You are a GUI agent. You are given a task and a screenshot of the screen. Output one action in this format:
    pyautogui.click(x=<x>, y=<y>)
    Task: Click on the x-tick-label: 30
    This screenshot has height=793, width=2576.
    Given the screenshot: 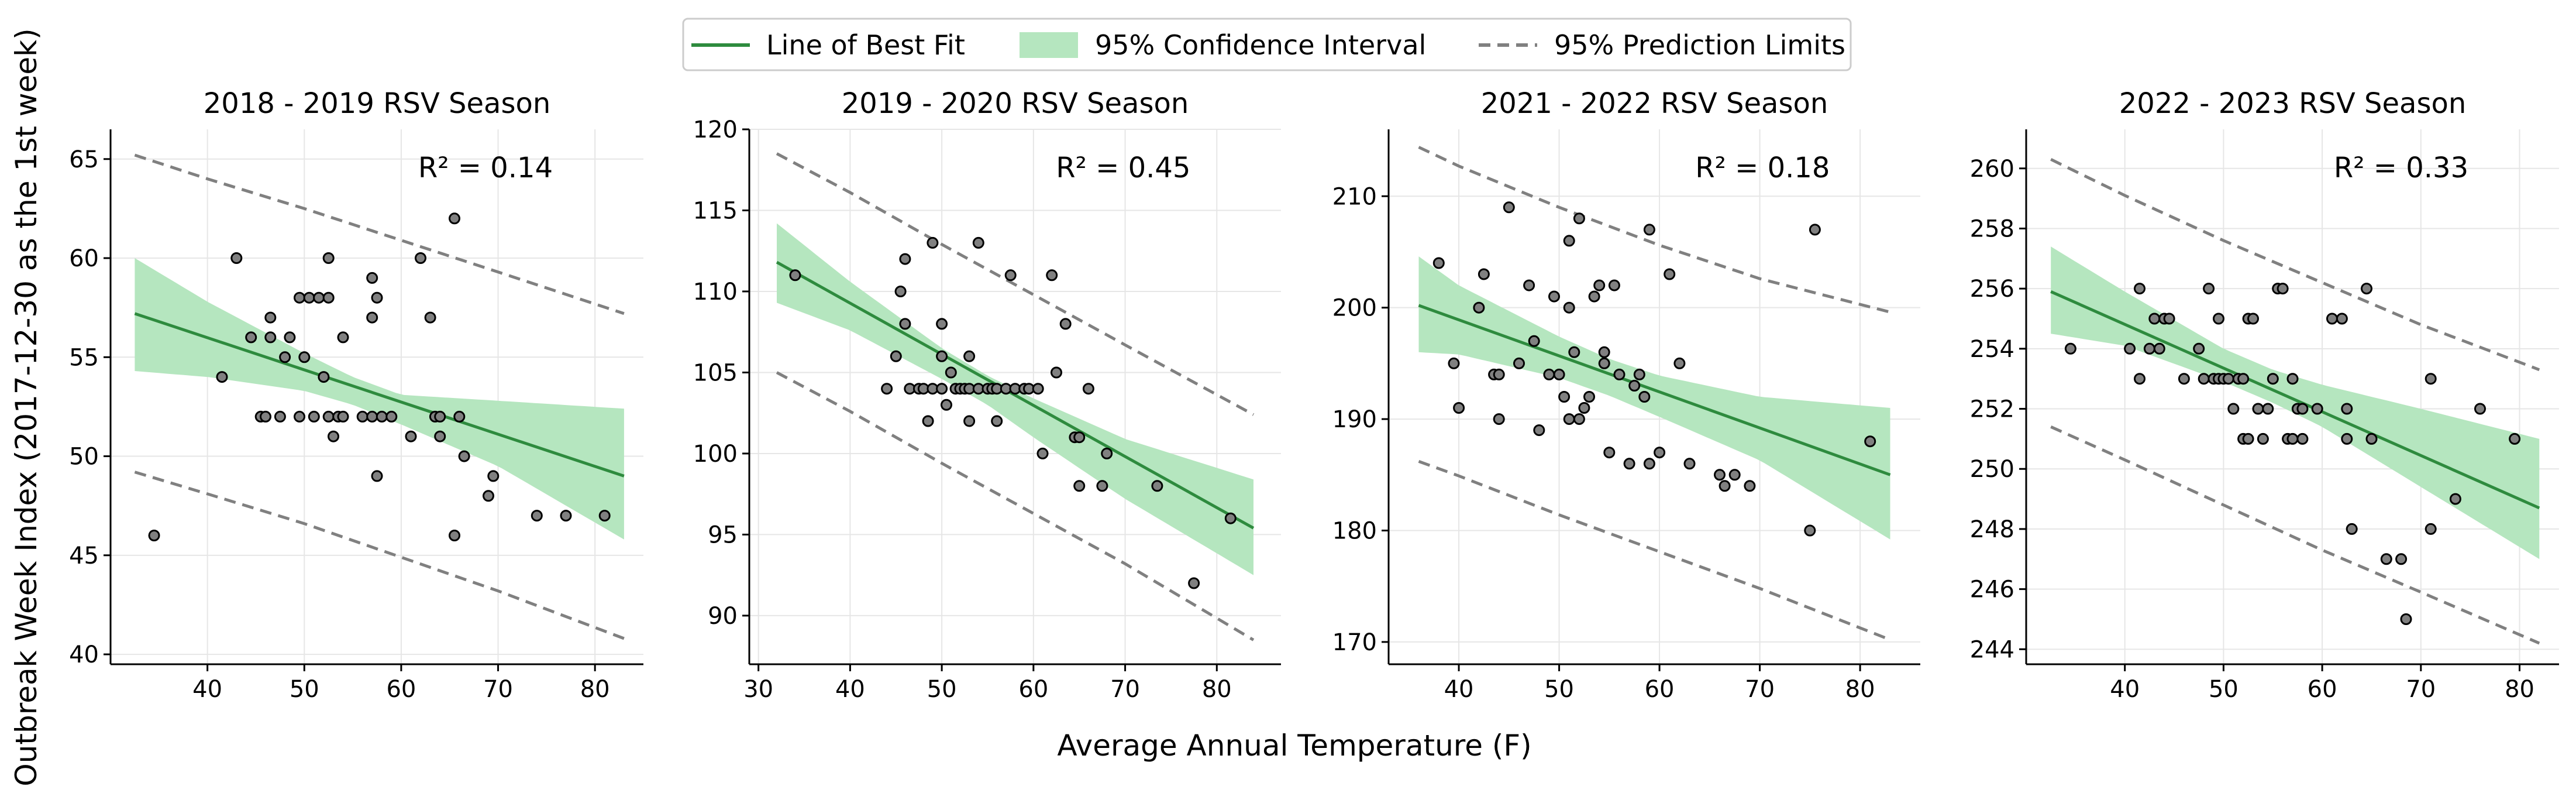 What is the action you would take?
    pyautogui.click(x=758, y=689)
    